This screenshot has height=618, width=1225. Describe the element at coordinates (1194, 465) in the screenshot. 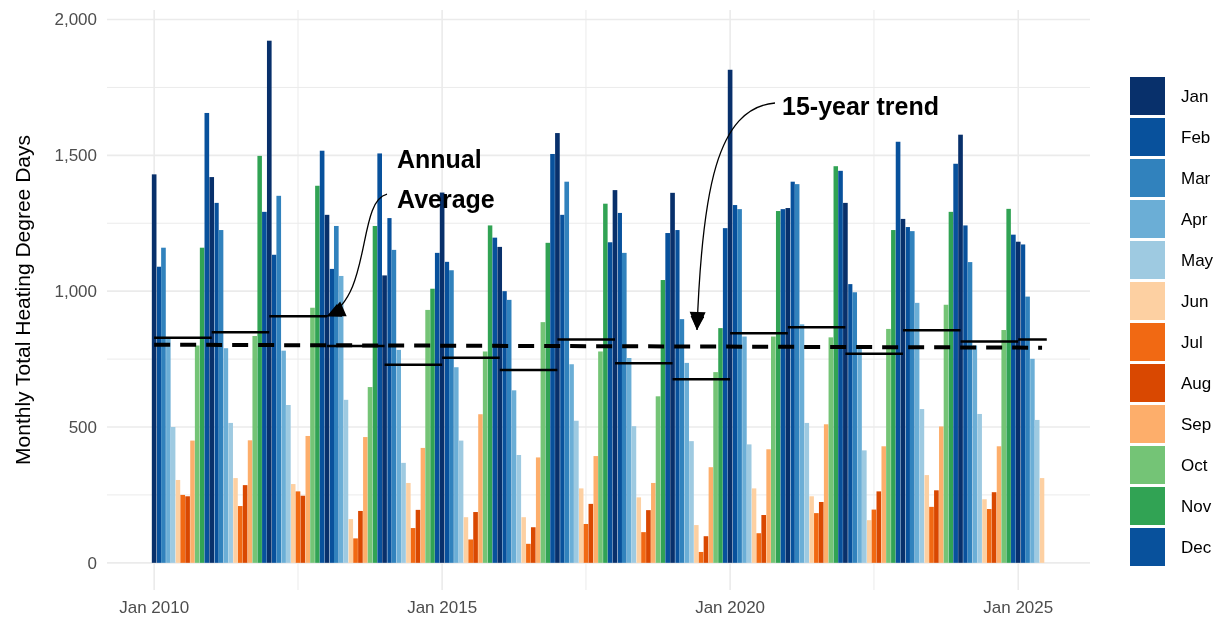

I see `legend-label: Oct` at that location.